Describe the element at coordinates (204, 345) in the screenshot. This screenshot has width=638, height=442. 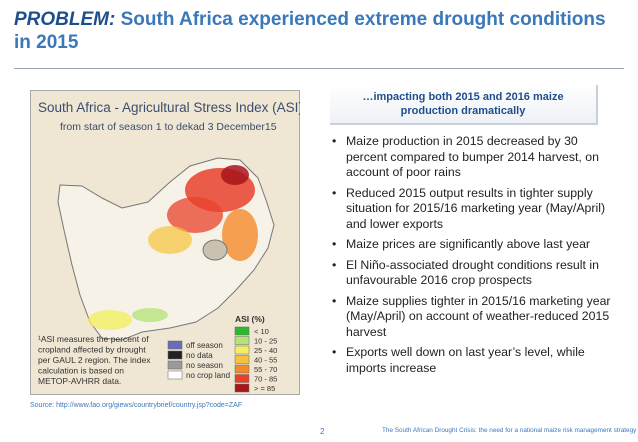
I see `legend-label: off season` at that location.